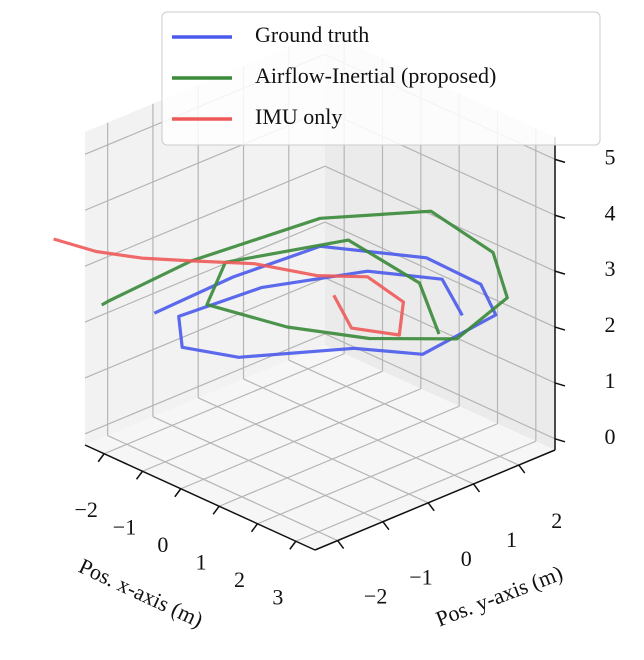 This screenshot has width=644, height=660. I want to click on z-tick-label: 0, so click(610, 436).